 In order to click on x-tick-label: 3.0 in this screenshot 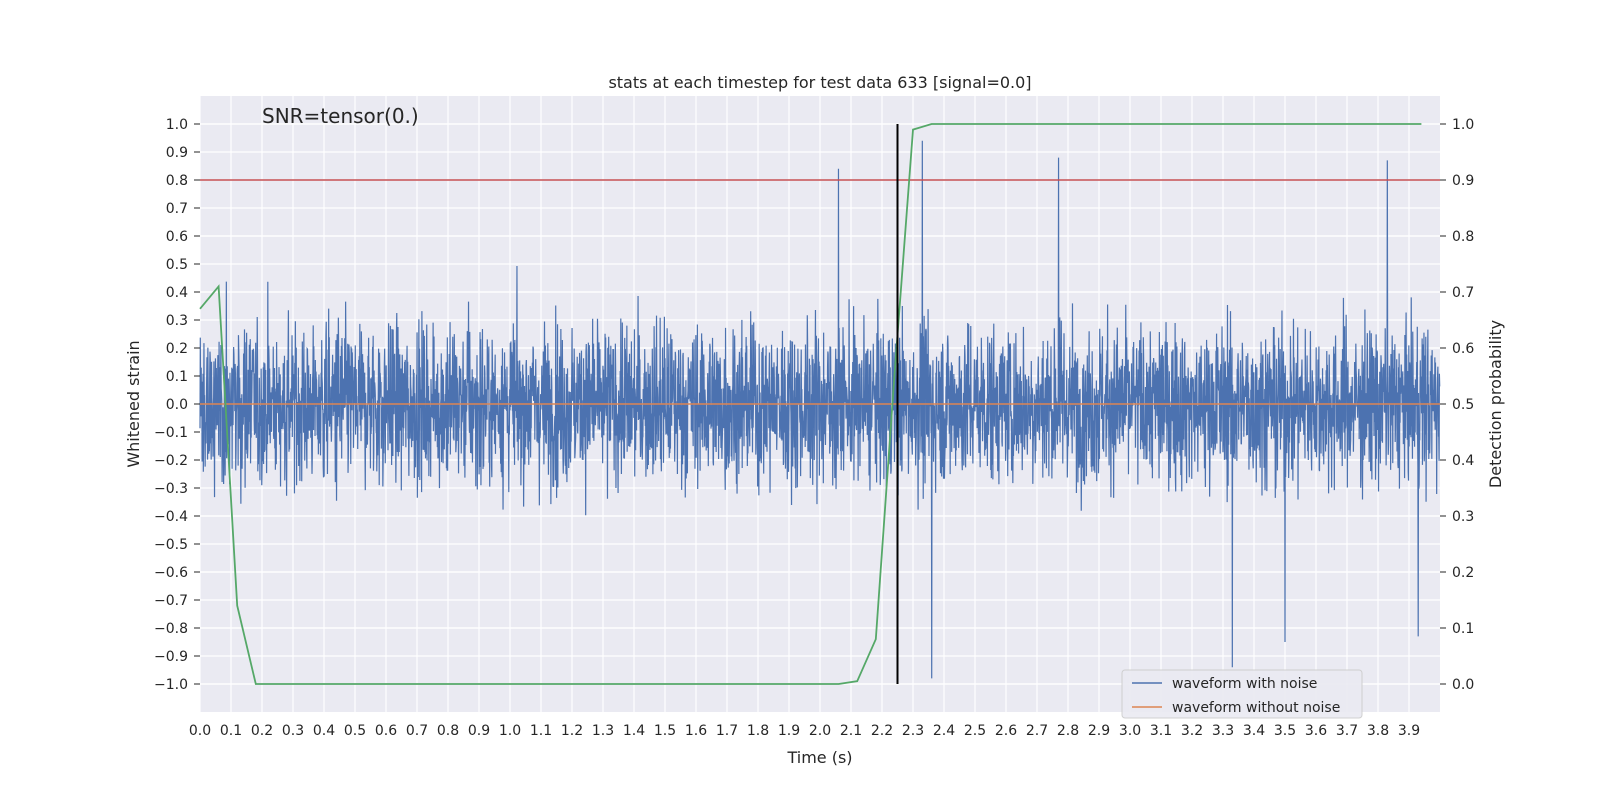, I will do `click(1130, 731)`.